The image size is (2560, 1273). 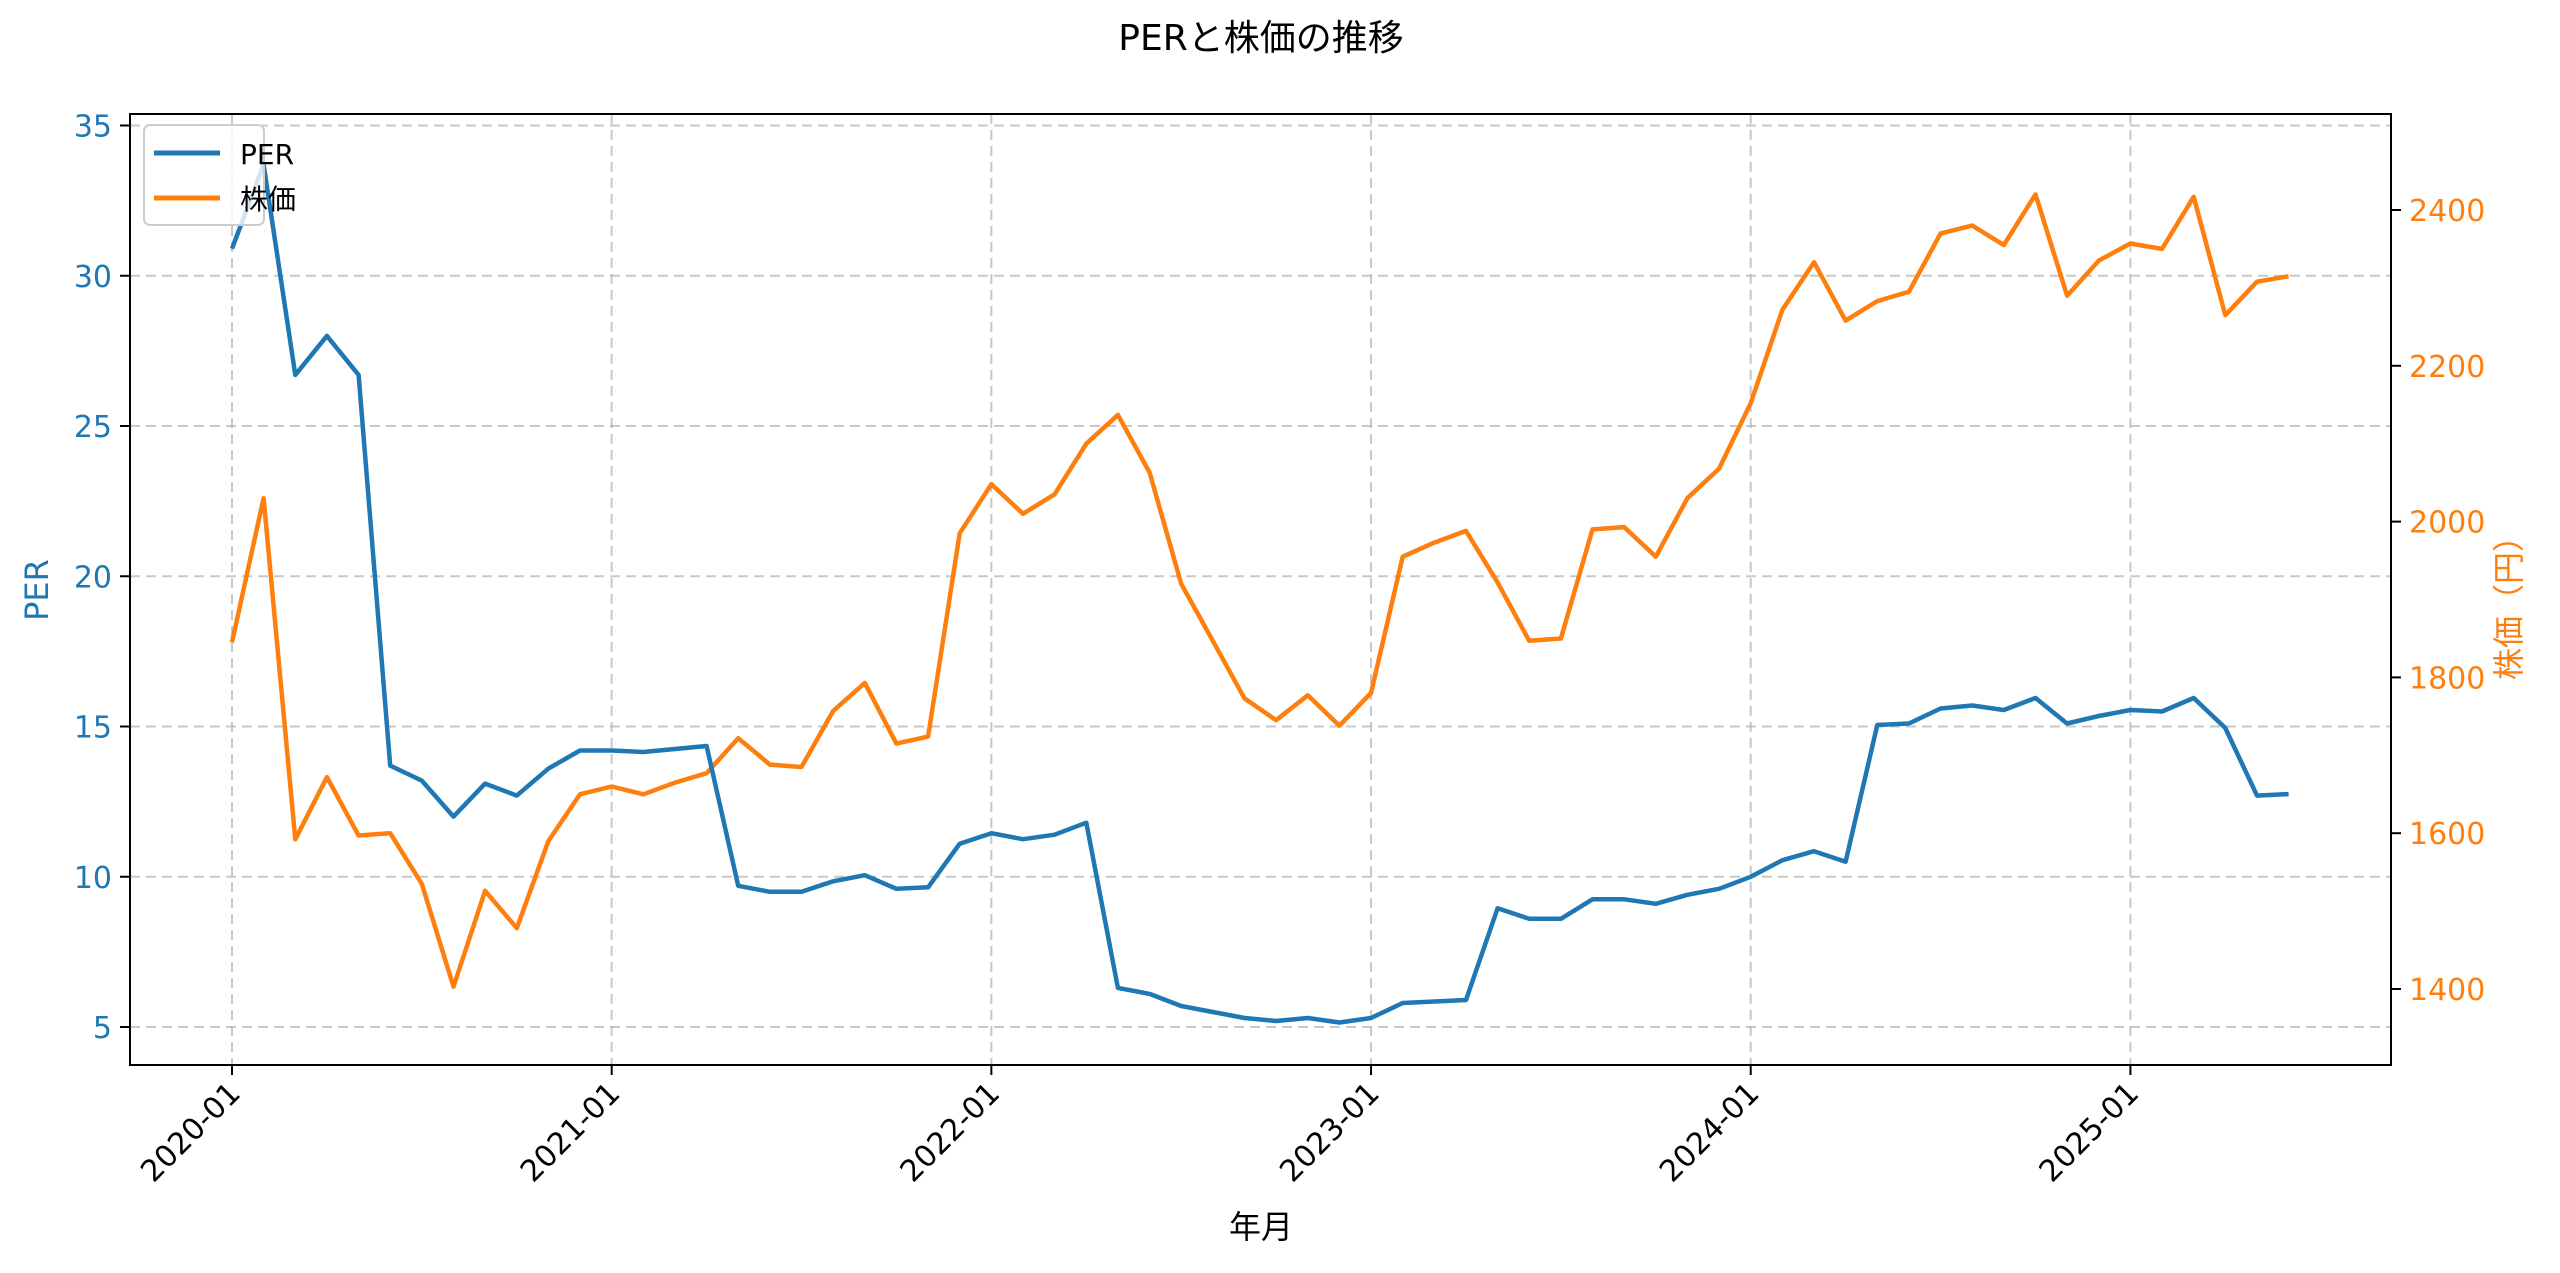 I want to click on x-tick-label: 2024-01, so click(x=1709, y=1132).